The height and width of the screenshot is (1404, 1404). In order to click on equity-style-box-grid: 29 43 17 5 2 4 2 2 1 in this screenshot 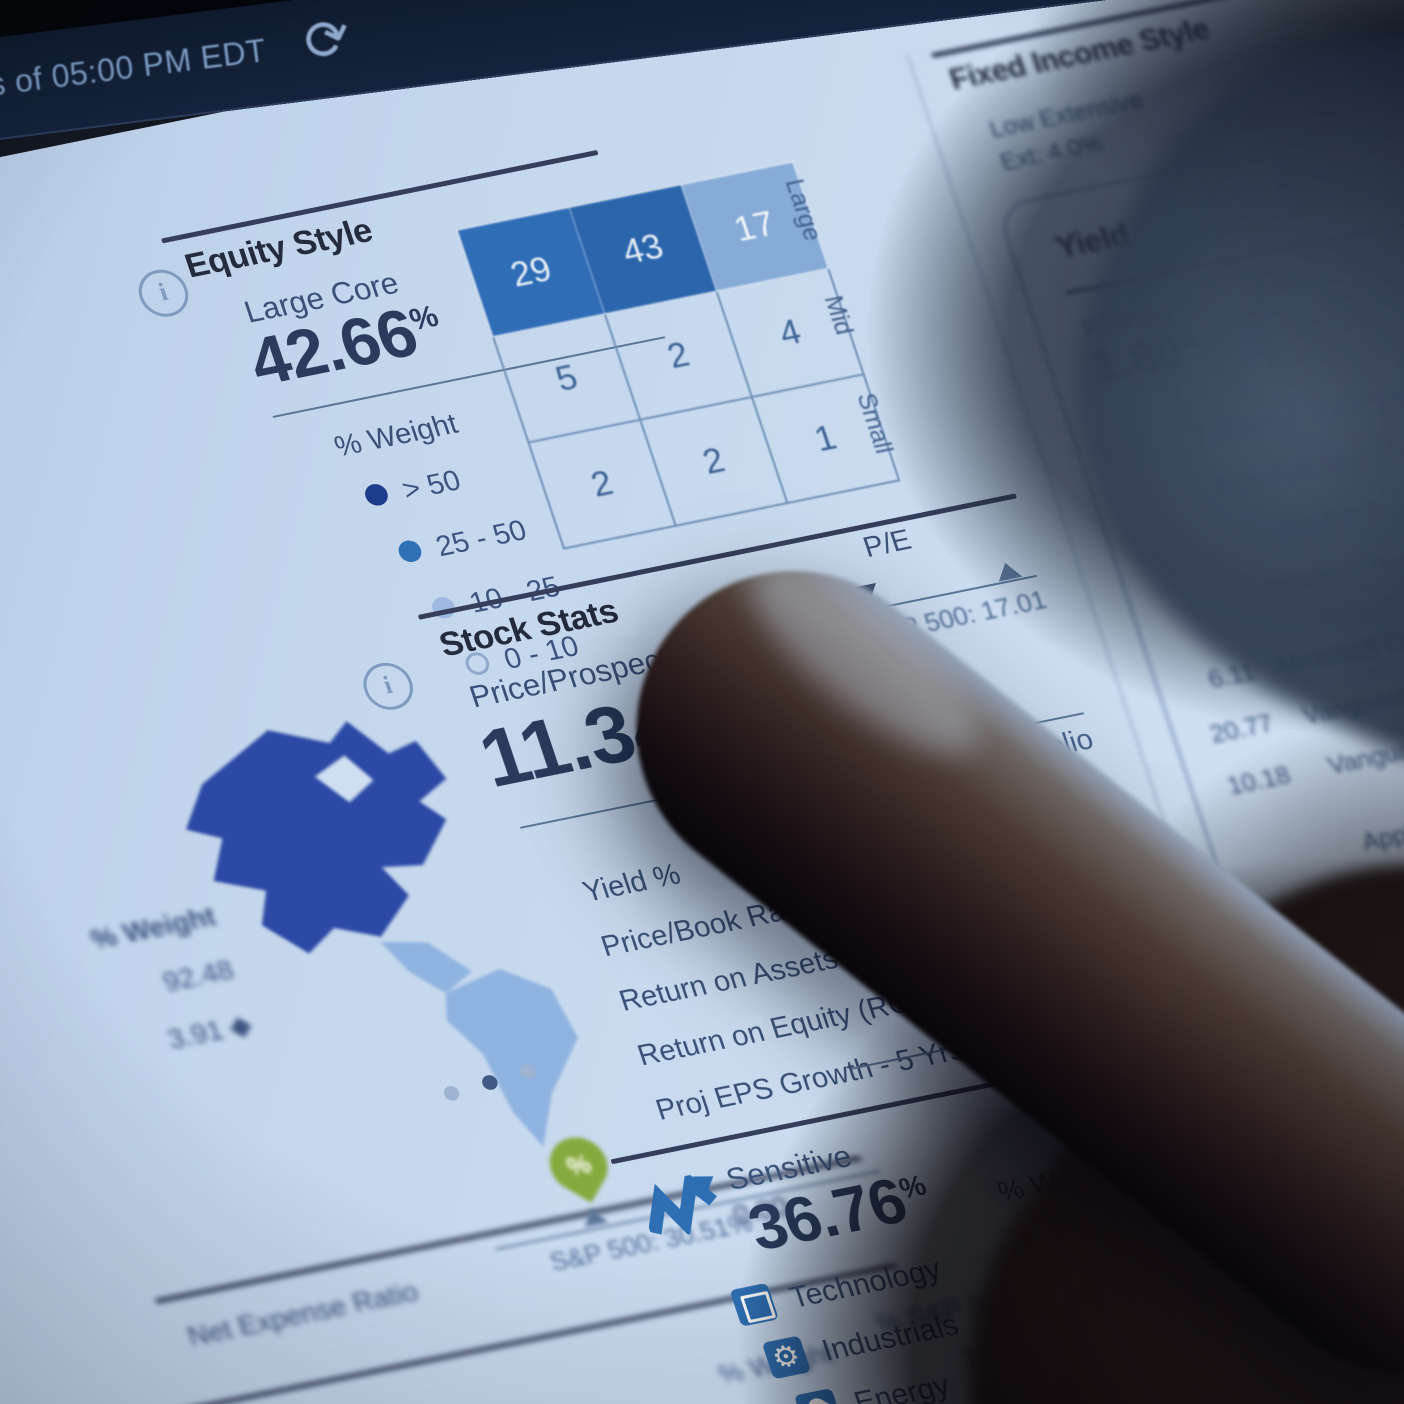, I will do `click(707, 454)`.